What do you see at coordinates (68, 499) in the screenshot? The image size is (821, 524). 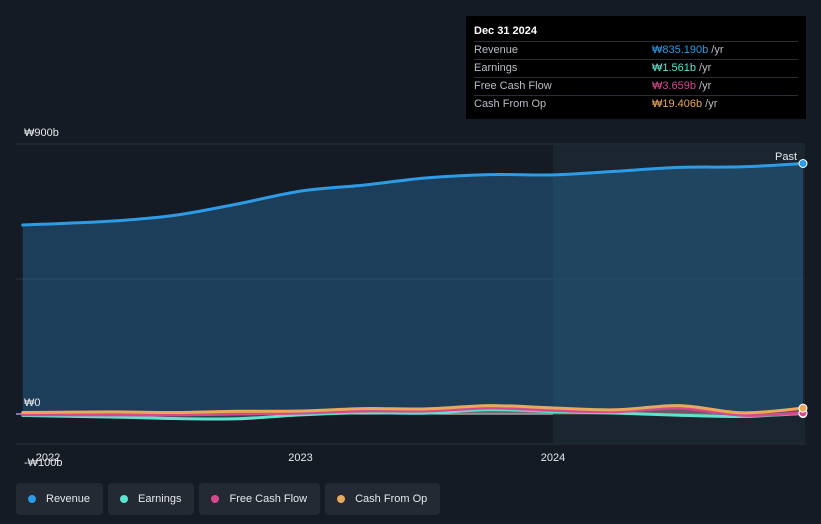 I see `legend-label: Revenue` at bounding box center [68, 499].